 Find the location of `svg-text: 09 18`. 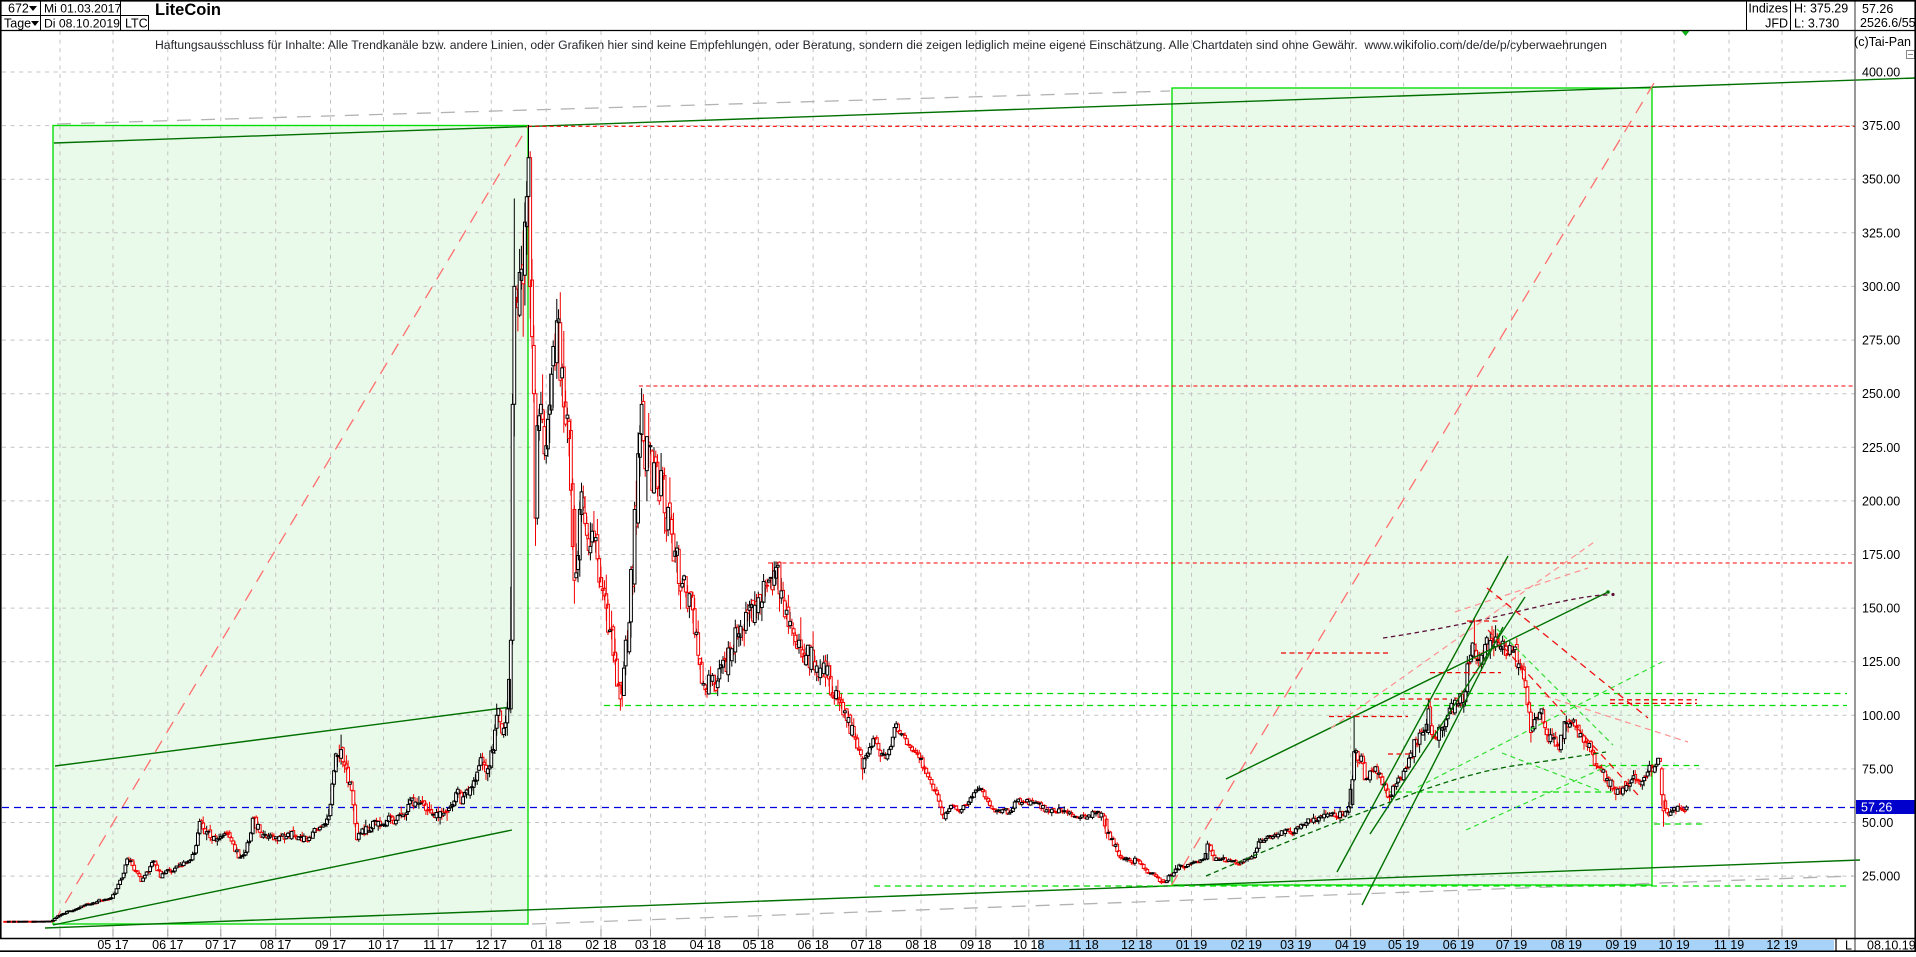

svg-text: 09 18 is located at coordinates (975, 945).